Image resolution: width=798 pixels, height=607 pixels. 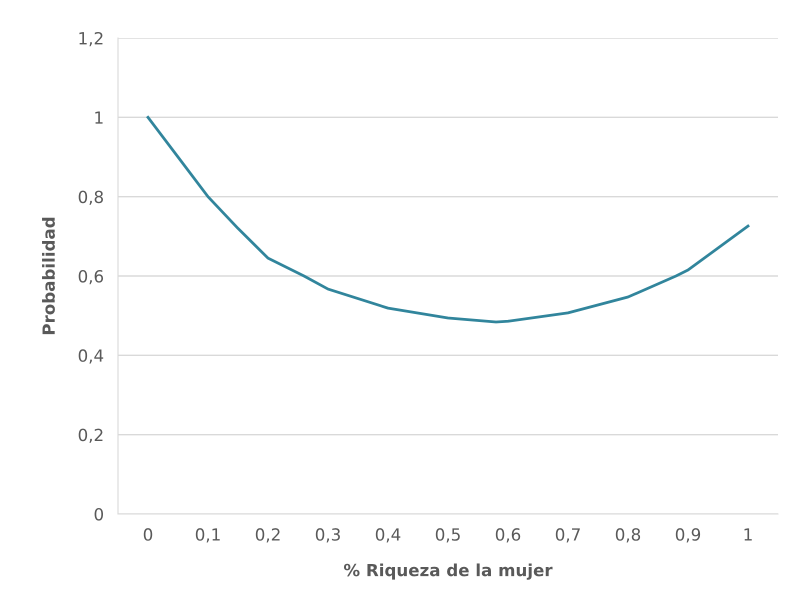 What do you see at coordinates (388, 535) in the screenshot?
I see `x-tick-label: 0,4` at bounding box center [388, 535].